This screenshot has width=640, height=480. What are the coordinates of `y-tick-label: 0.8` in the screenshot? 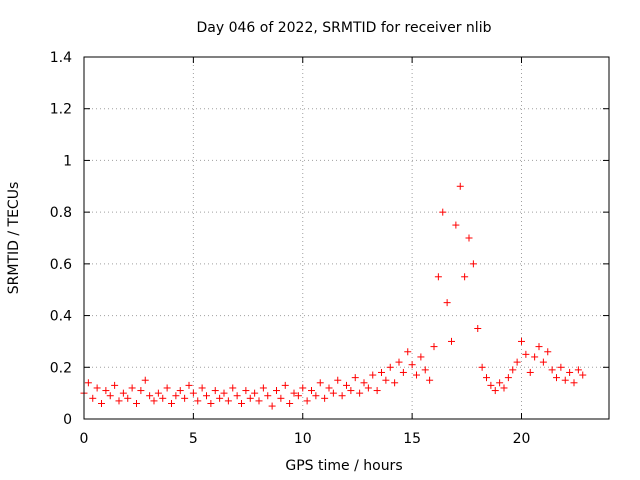 It's located at (61, 213).